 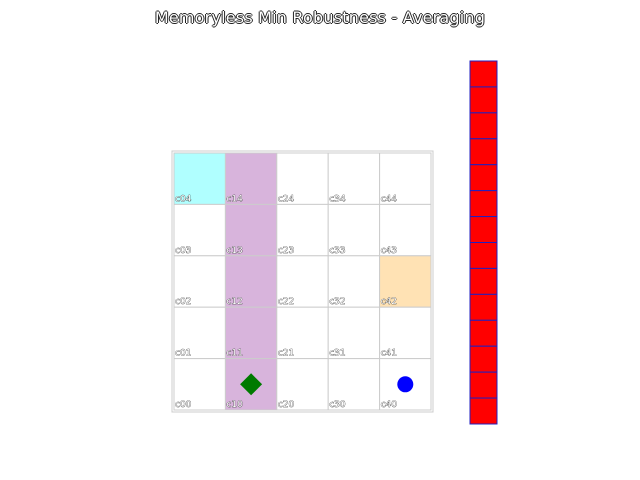 What do you see at coordinates (337, 199) in the screenshot?
I see `cell-label: c34` at bounding box center [337, 199].